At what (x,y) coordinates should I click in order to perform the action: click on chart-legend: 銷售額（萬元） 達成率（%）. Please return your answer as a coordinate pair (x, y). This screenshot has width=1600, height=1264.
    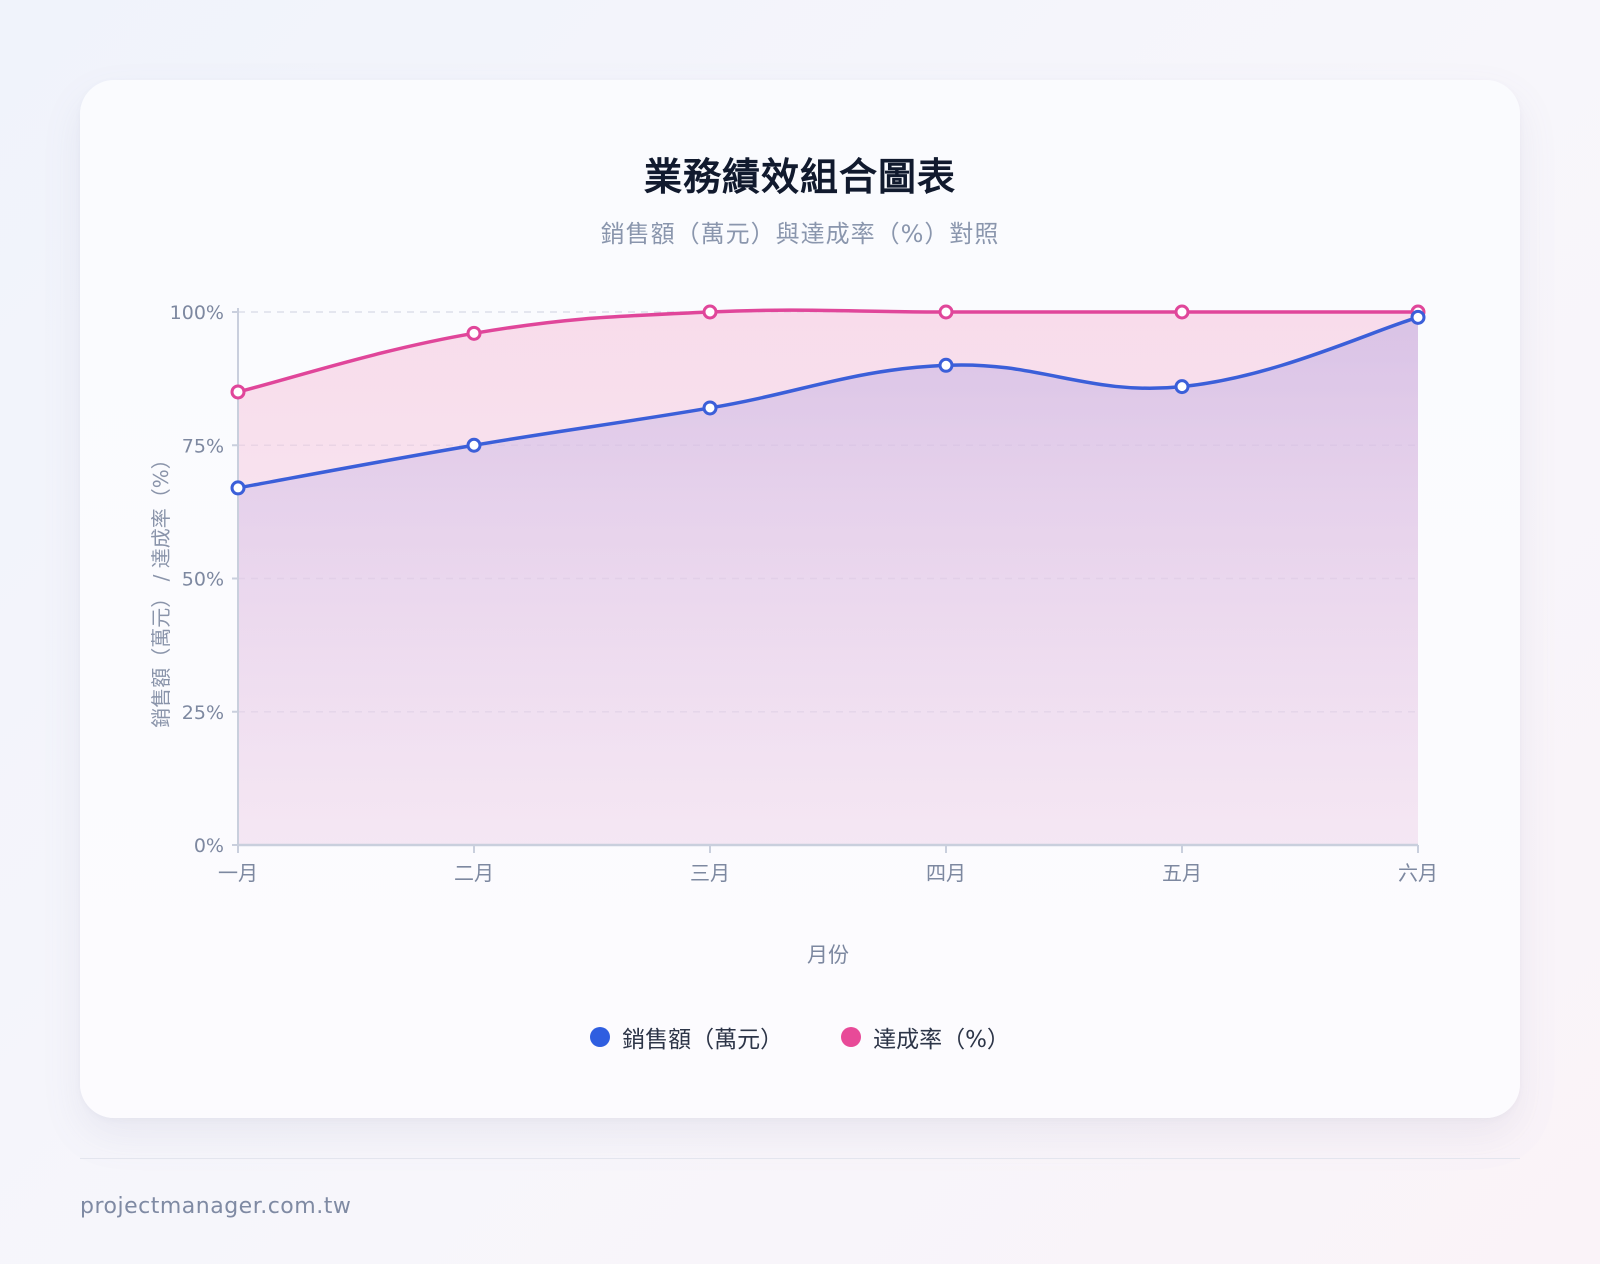
    Looking at the image, I should click on (800, 1037).